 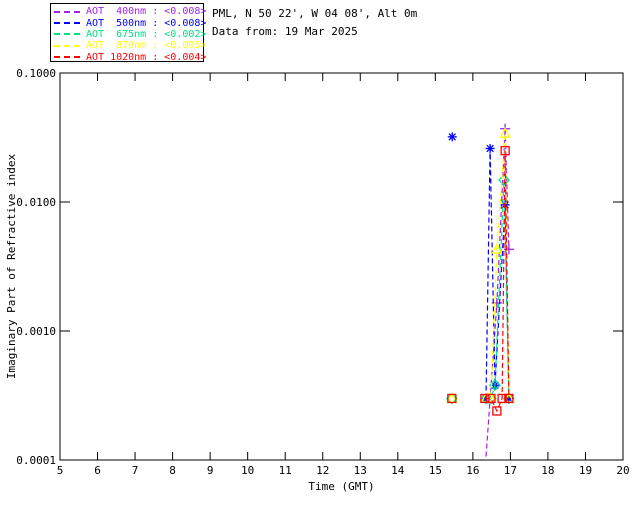 I want to click on series-aot-675nm, so click(x=480, y=289).